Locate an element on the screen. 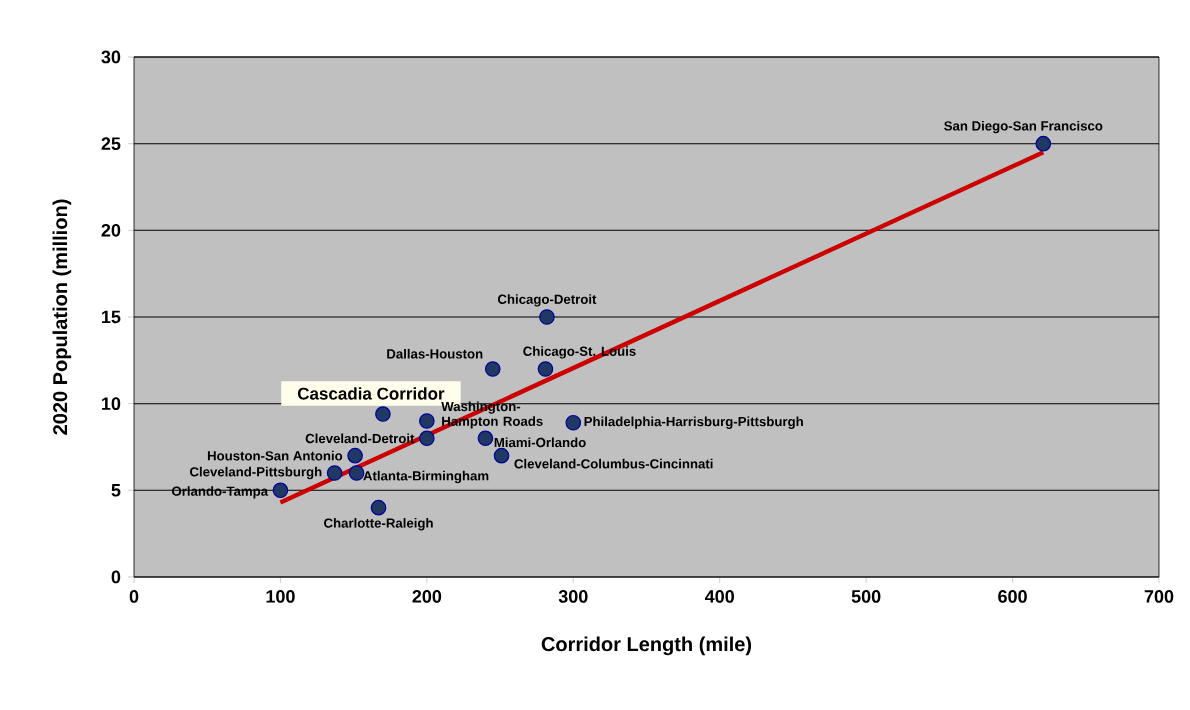  annotation: Atlanta-Birmingham is located at coordinates (426, 477).